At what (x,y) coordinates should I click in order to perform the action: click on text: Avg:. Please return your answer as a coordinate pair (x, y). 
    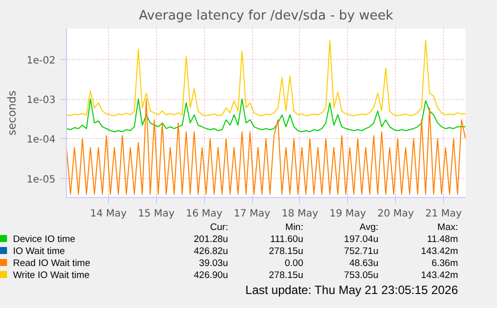
    Looking at the image, I should click on (368, 228).